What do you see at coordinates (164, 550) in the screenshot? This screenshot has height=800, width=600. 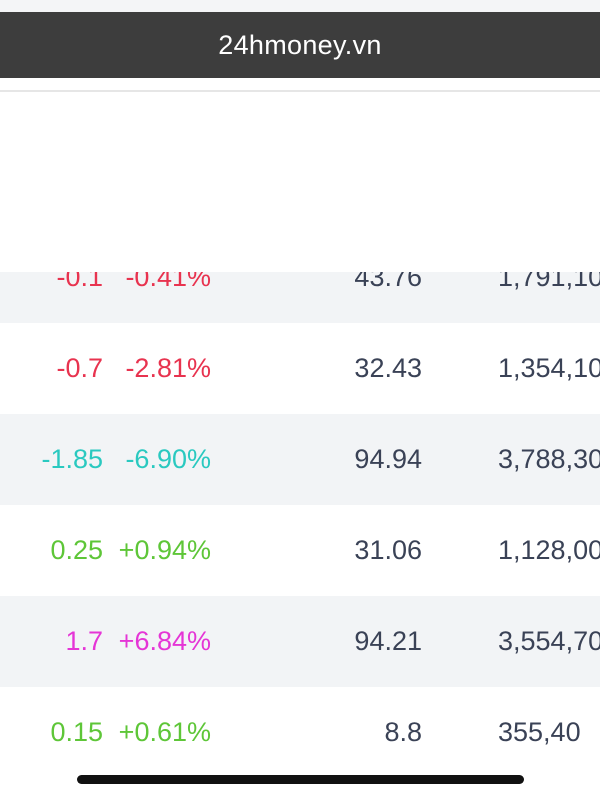 I see `percent-change-value: +0.94%` at bounding box center [164, 550].